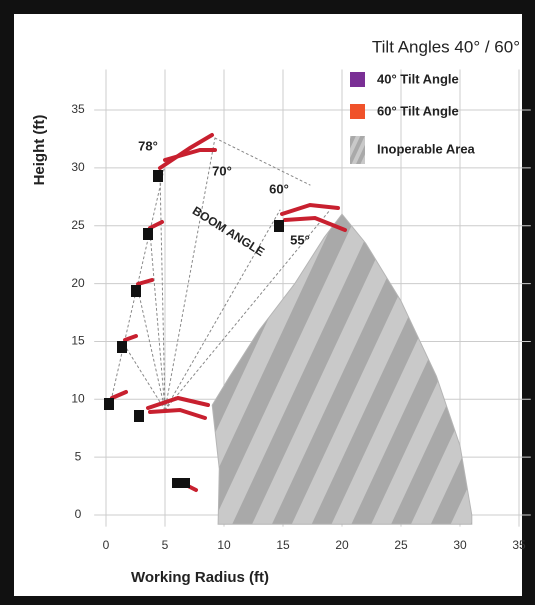  Describe the element at coordinates (39, 150) in the screenshot. I see `y-axis-label: Height (ft)` at that location.